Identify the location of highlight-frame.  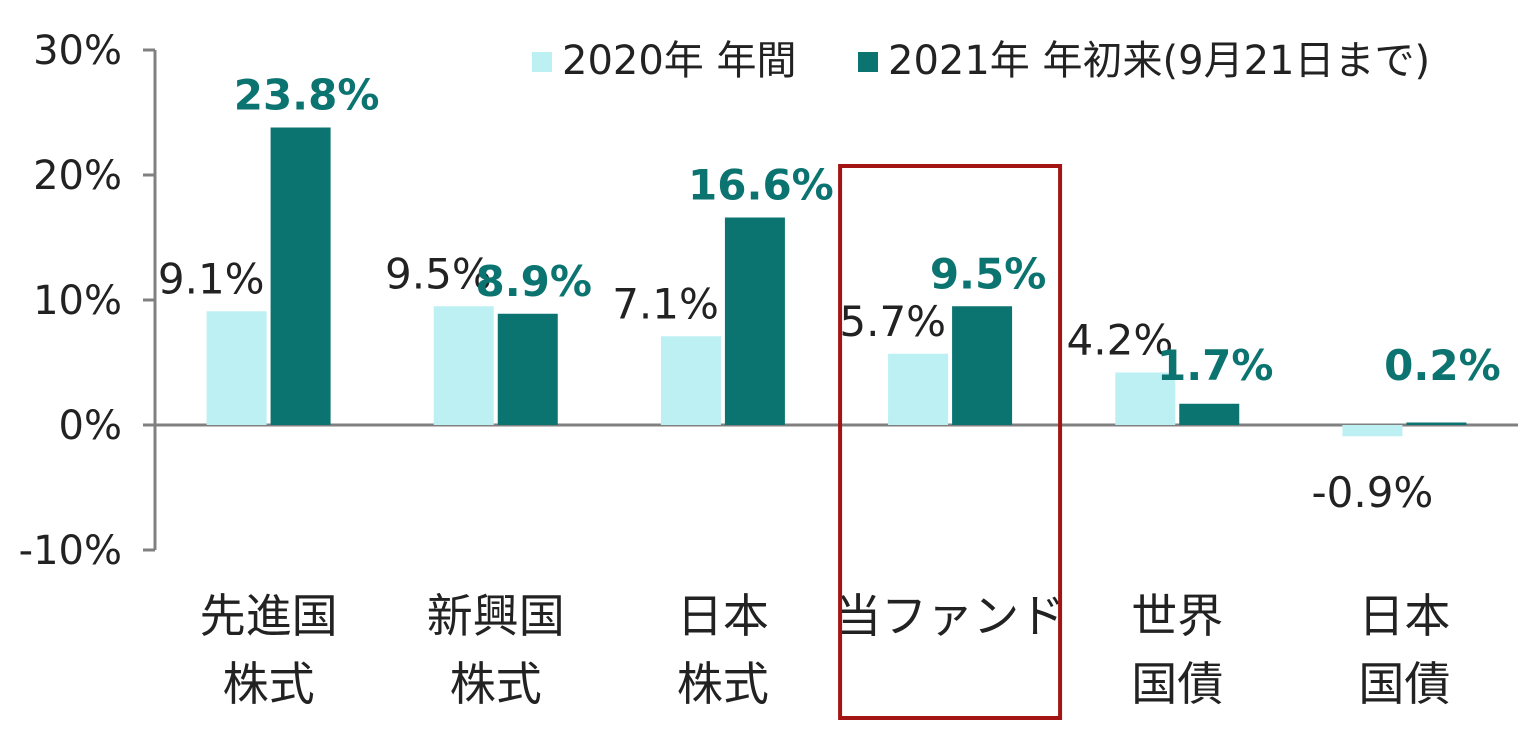
(950, 442).